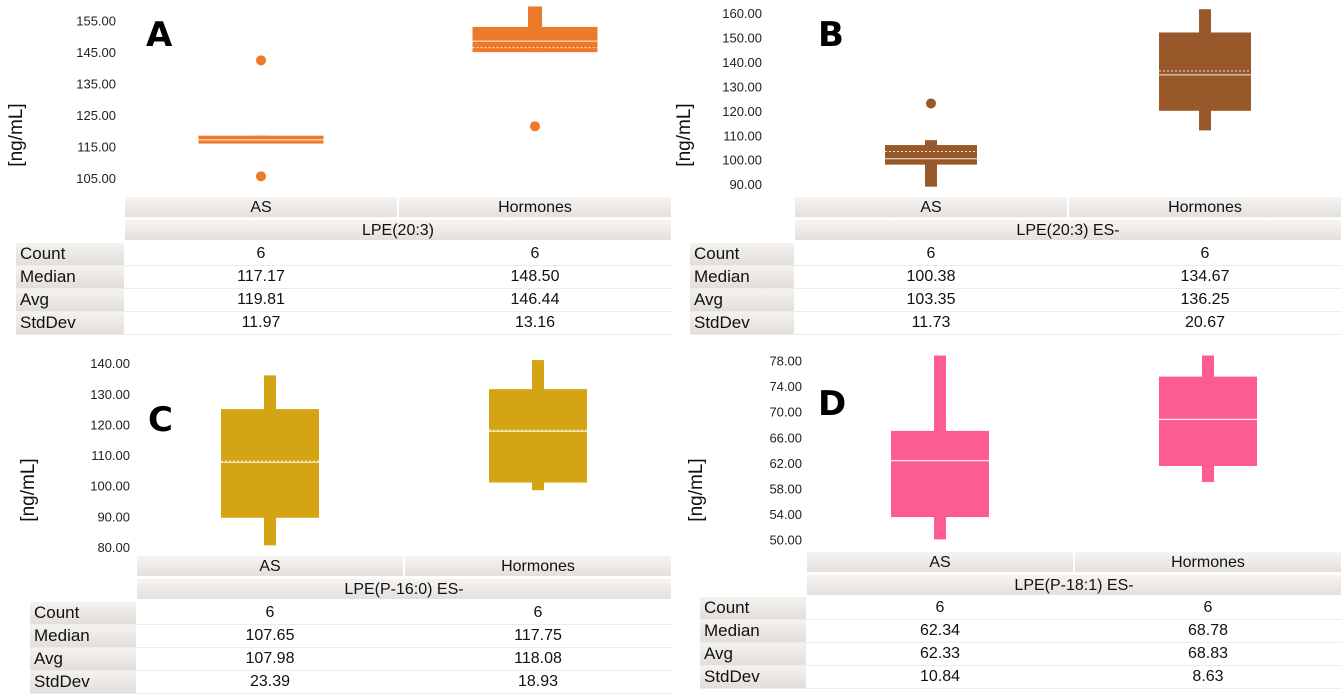 The width and height of the screenshot is (1342, 694). What do you see at coordinates (538, 682) in the screenshot?
I see `stats-value: 18.93` at bounding box center [538, 682].